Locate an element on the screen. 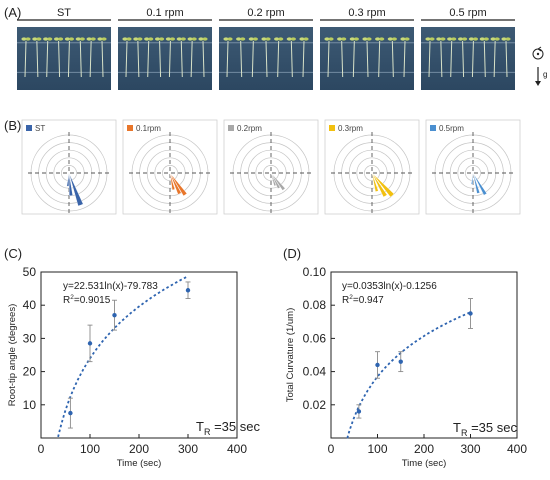 The width and height of the screenshot is (550, 480). panel-d-points is located at coordinates (414, 358).